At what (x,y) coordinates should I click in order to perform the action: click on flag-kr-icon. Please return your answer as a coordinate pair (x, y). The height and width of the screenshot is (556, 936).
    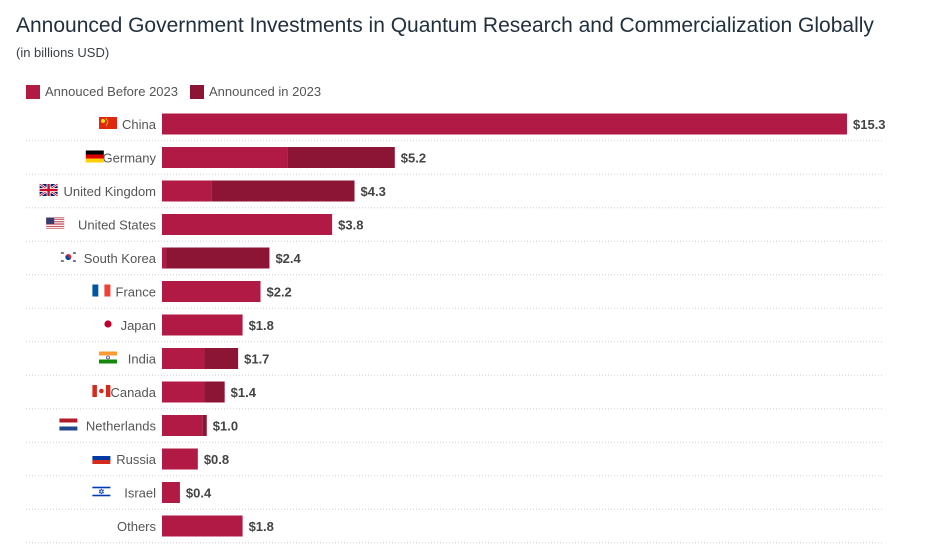
    Looking at the image, I should click on (68, 257).